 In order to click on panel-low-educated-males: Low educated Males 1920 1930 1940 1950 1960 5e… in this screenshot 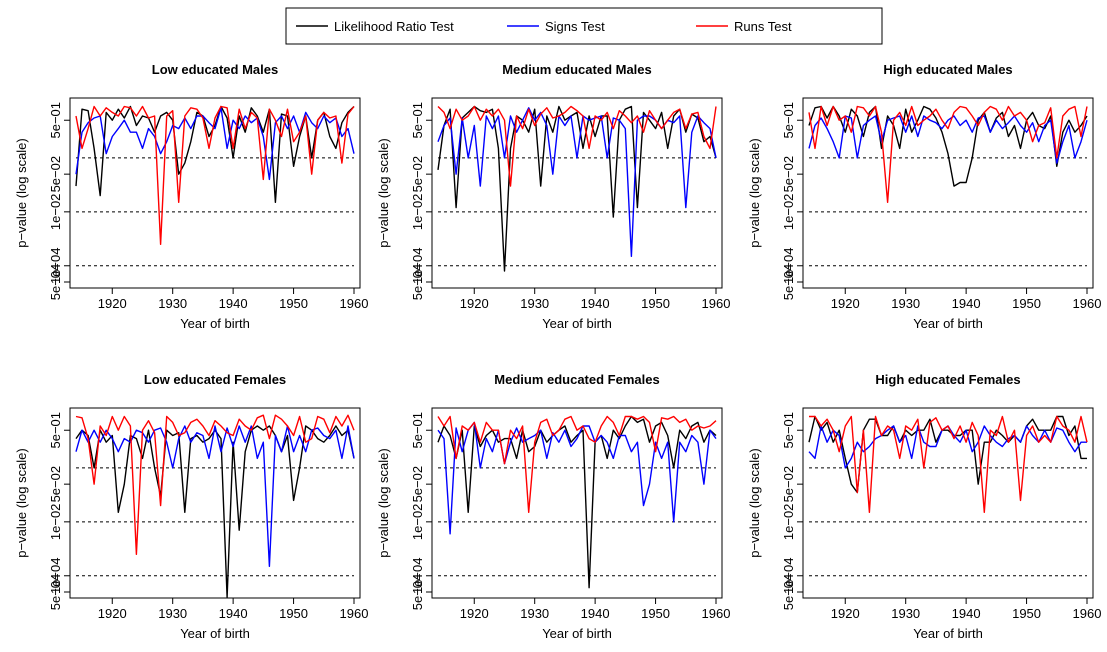, I will do `click(191, 196)`.